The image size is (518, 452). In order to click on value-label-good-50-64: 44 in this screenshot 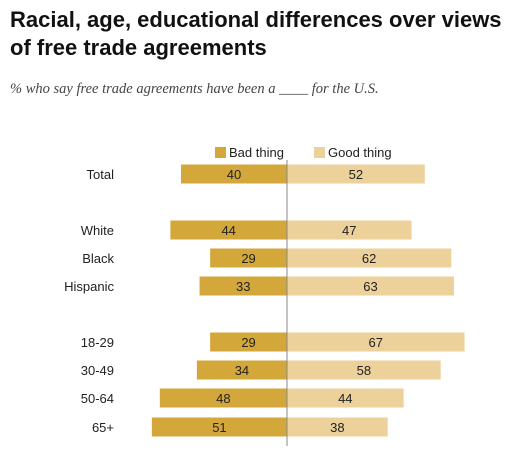, I will do `click(345, 398)`.